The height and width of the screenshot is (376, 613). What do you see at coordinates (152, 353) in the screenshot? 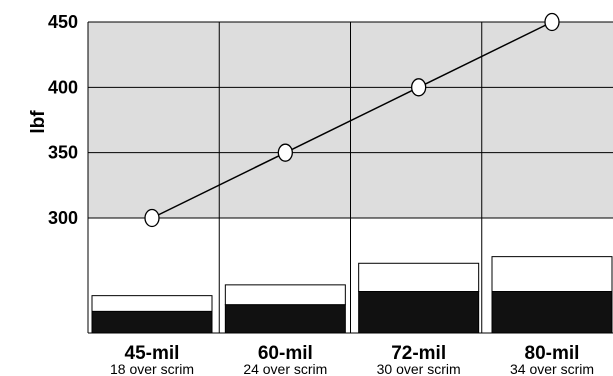
I see `category-label-0: 45-mil` at bounding box center [152, 353].